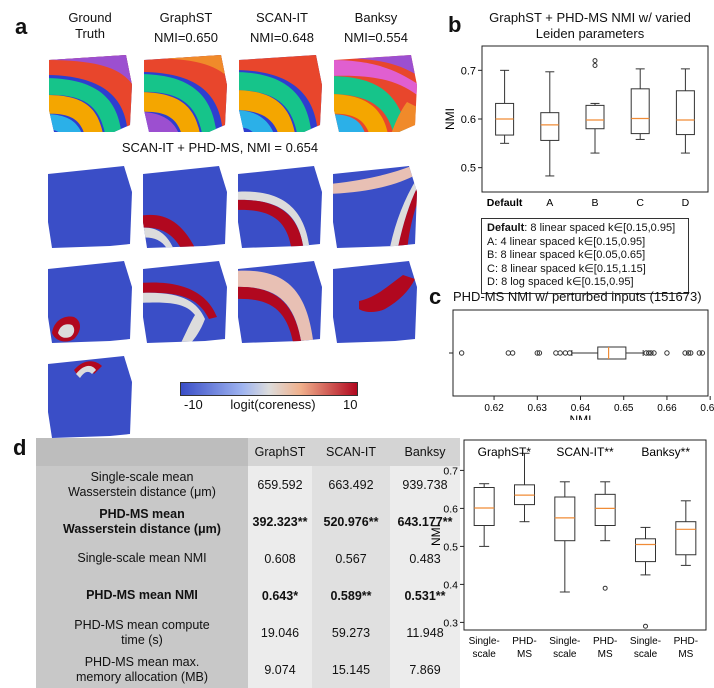 The width and height of the screenshot is (714, 688). I want to click on coreness-map-r3c3, so click(280, 302).